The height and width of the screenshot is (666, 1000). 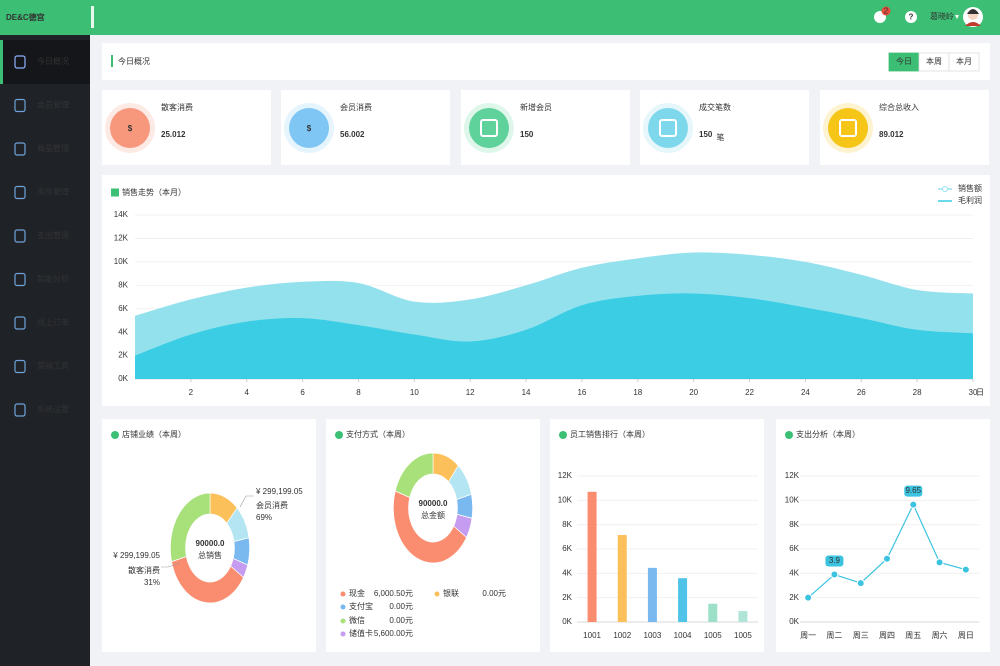 What do you see at coordinates (210, 543) in the screenshot?
I see `donut-center-value: 90000.0` at bounding box center [210, 543].